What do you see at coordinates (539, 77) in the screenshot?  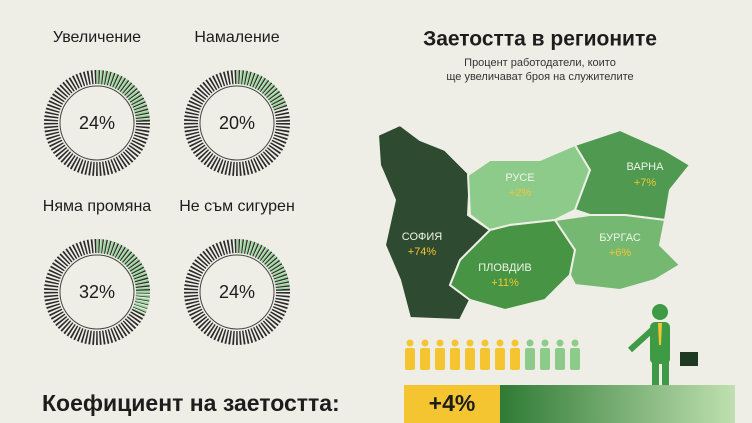 I see `map-subtitle: ще увеличават броя на служителите` at bounding box center [539, 77].